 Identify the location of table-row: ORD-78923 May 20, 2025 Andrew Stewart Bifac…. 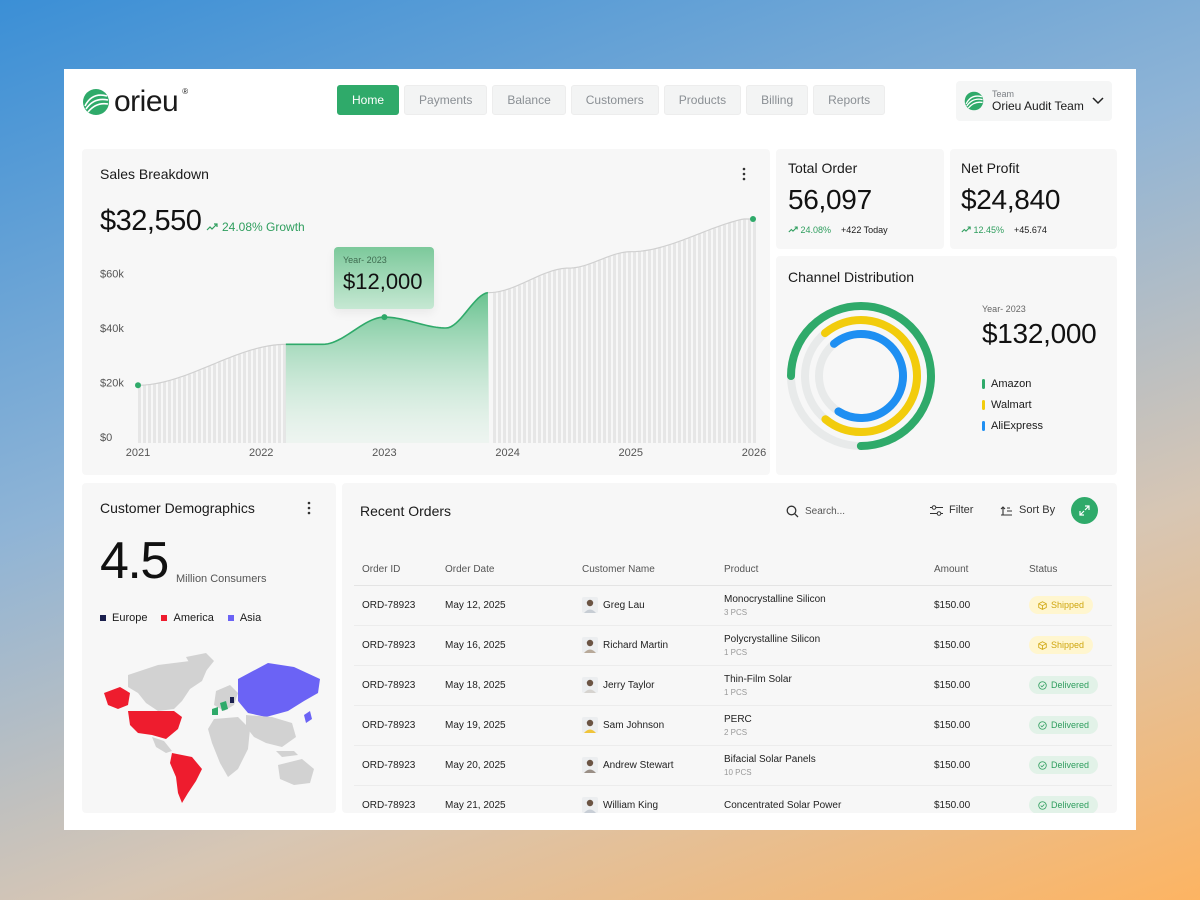
(733, 765).